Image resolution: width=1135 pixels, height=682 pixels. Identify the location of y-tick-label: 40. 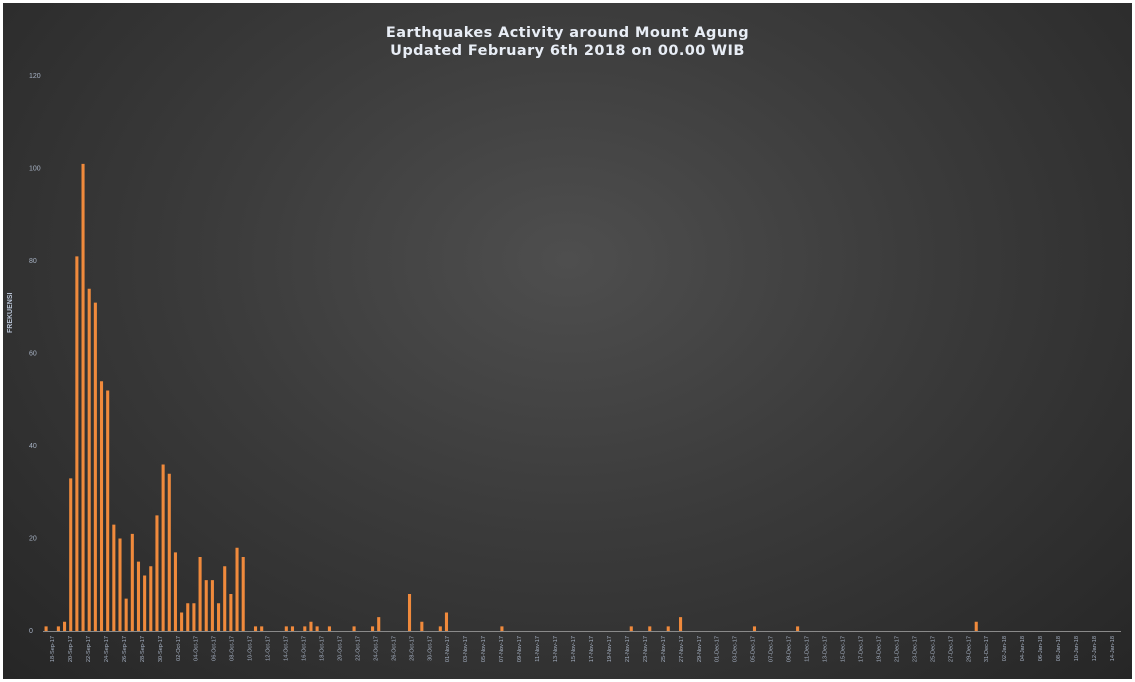
(33, 446).